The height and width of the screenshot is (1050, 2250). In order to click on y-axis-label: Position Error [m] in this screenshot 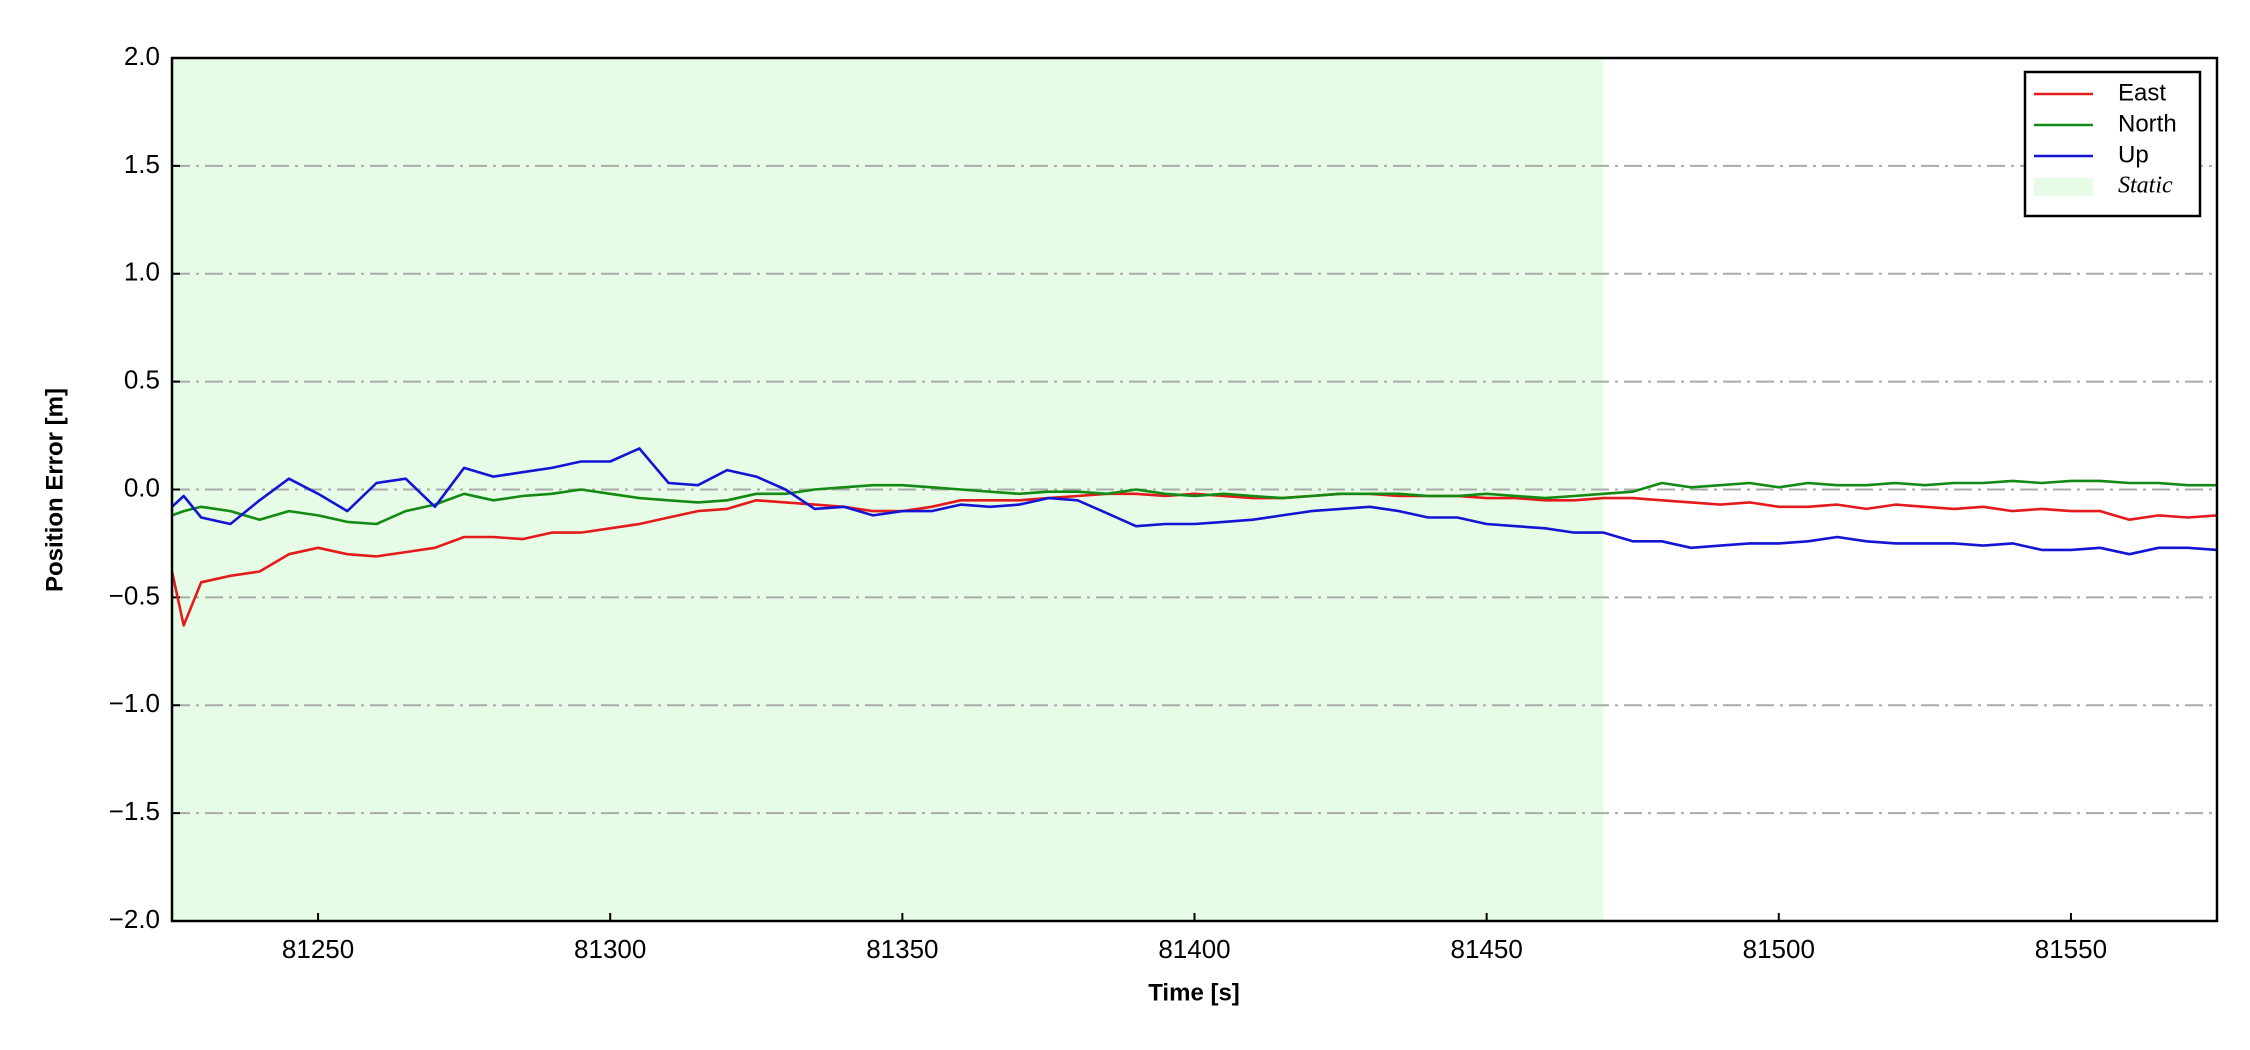, I will do `click(54, 490)`.